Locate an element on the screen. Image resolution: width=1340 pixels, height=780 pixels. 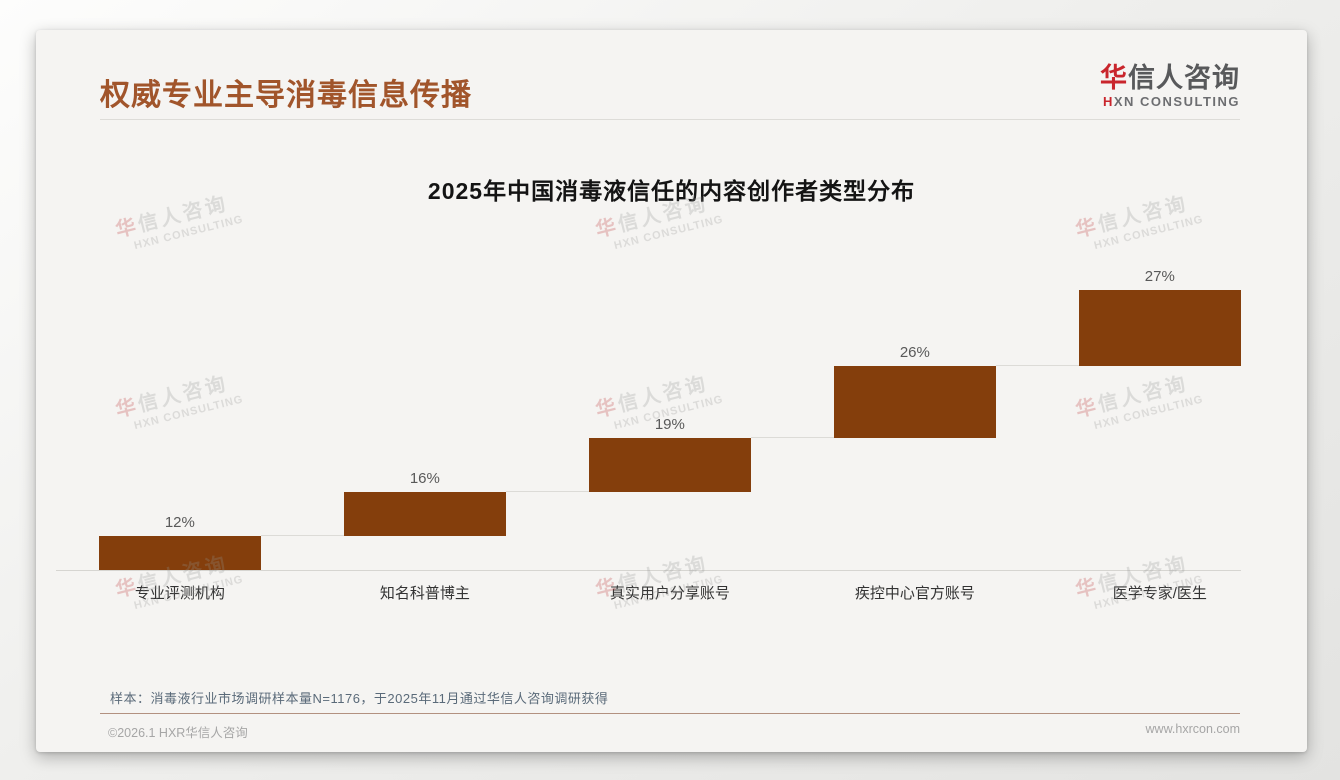
footer-divider is located at coordinates (670, 713).